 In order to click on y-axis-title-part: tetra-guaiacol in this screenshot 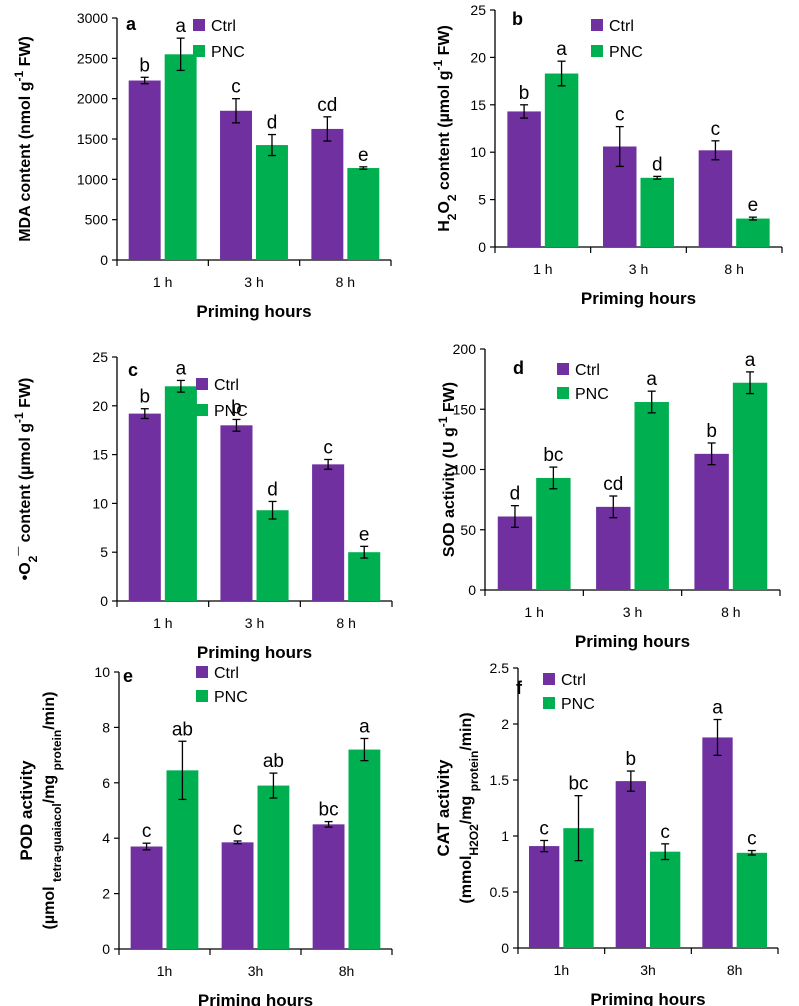, I will do `click(57, 842)`.